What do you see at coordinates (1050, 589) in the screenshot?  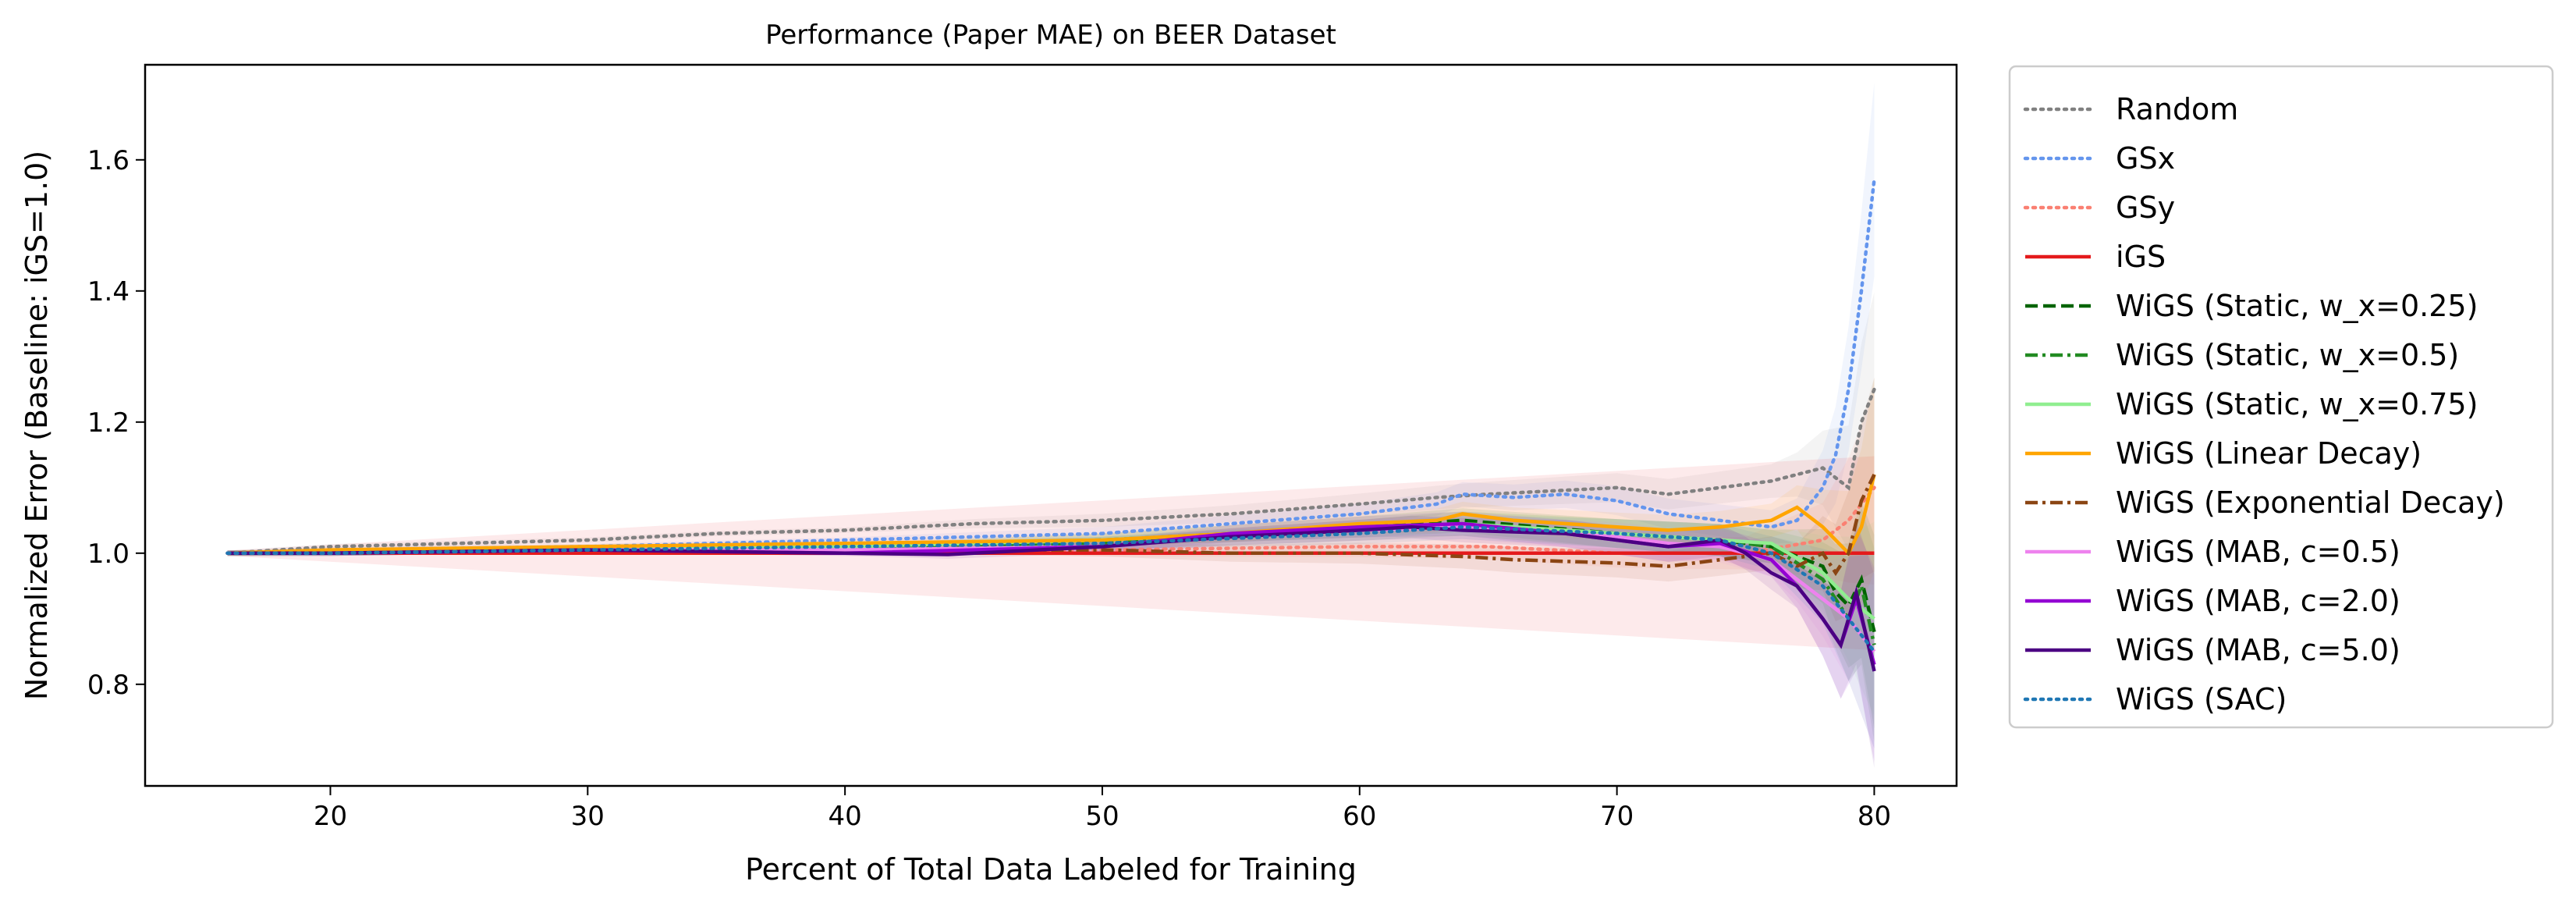 I see `series-line-wigs-sac` at bounding box center [1050, 589].